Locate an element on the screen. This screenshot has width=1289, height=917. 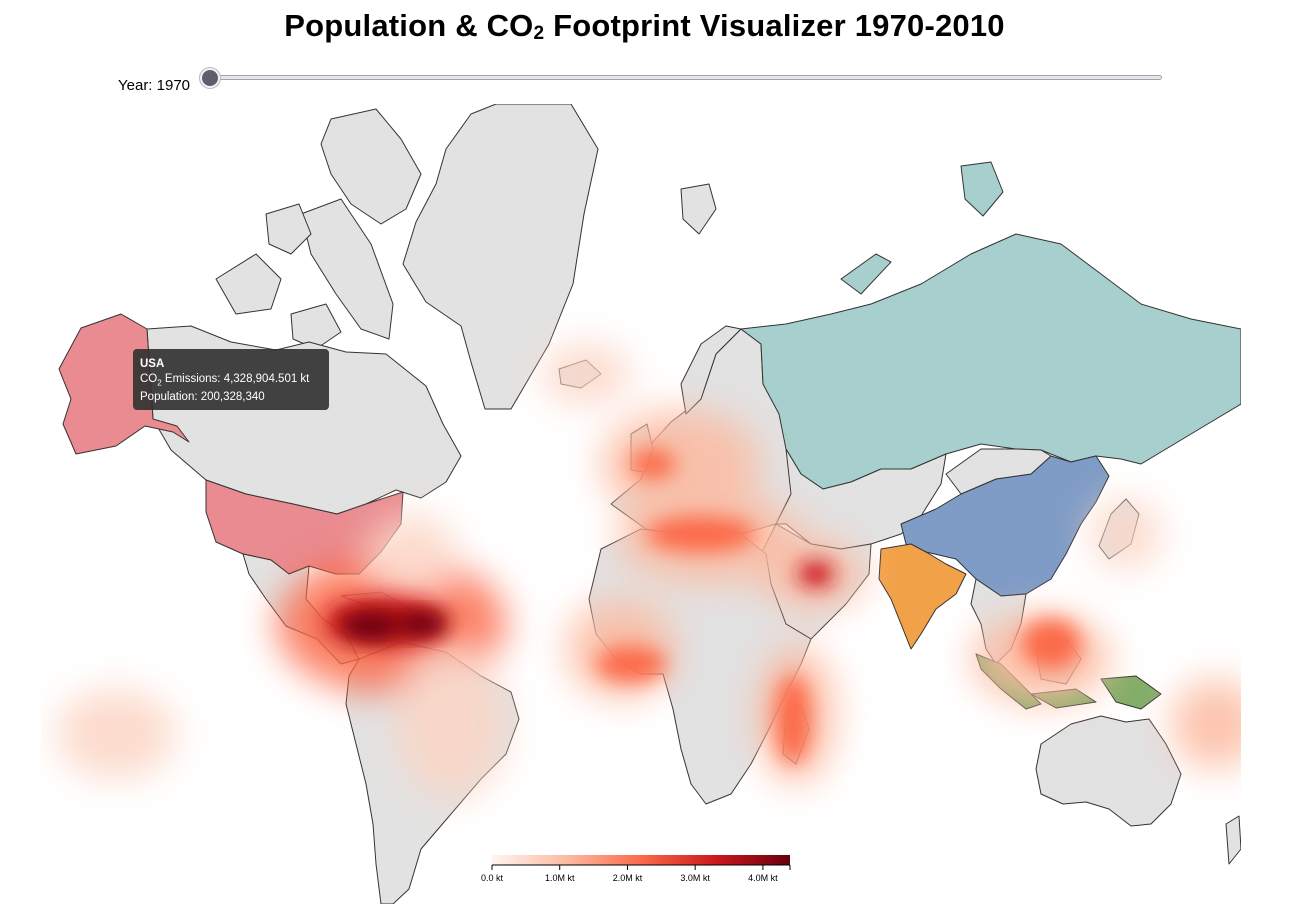
year-value: 1970 is located at coordinates (173, 85).